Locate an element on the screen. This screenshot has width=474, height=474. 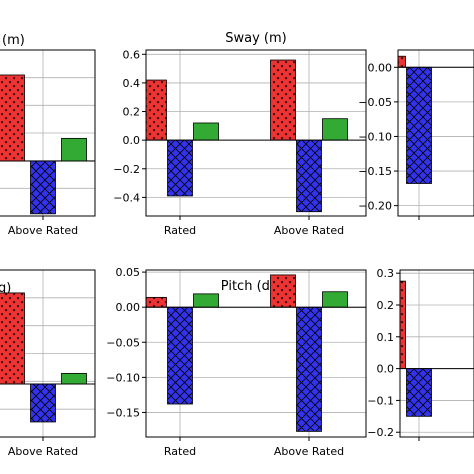
panel-title: Sway (m) is located at coordinates (255, 38).